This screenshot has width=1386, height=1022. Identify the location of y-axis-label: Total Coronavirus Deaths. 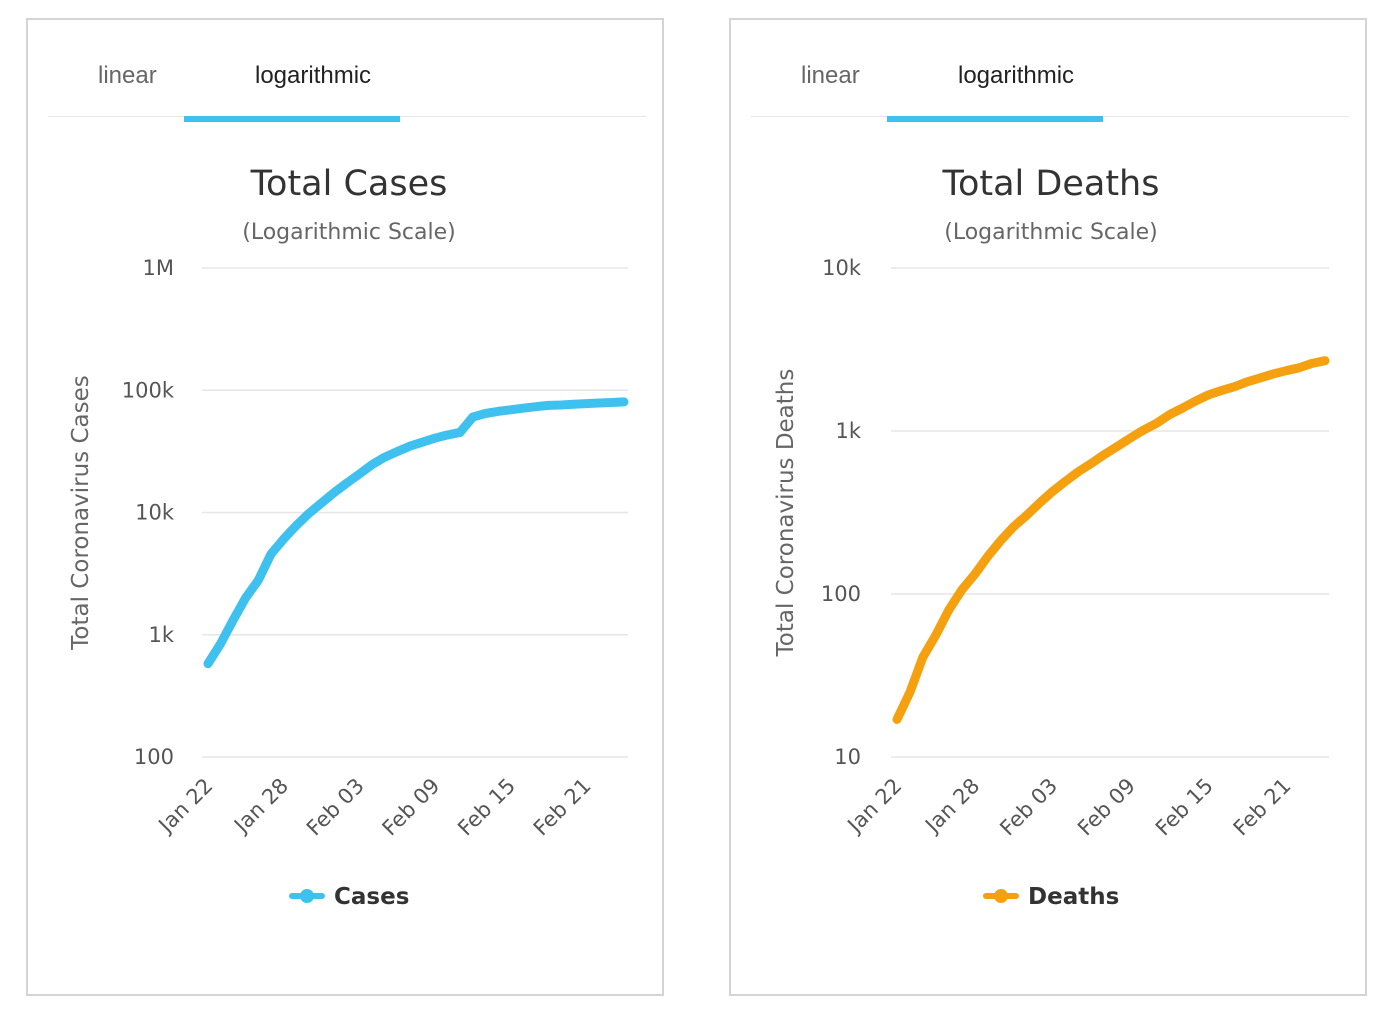
(786, 513).